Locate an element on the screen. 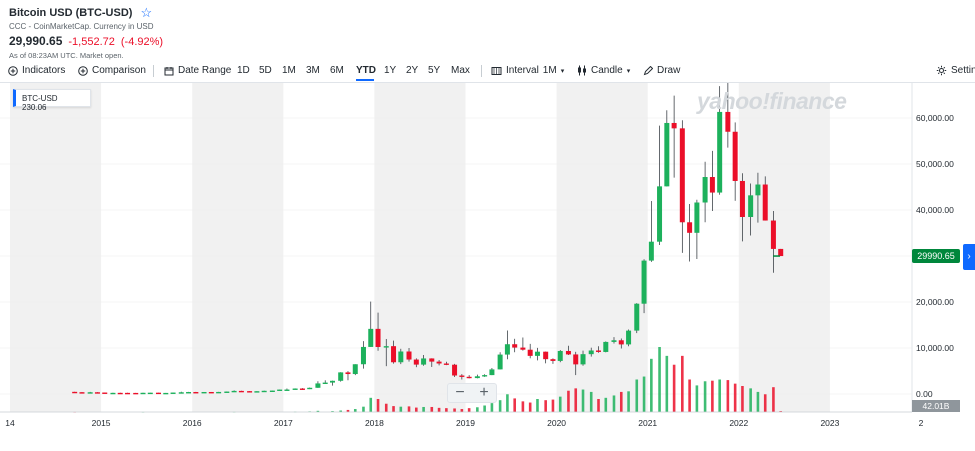  settings-button: Settin is located at coordinates (955, 70).